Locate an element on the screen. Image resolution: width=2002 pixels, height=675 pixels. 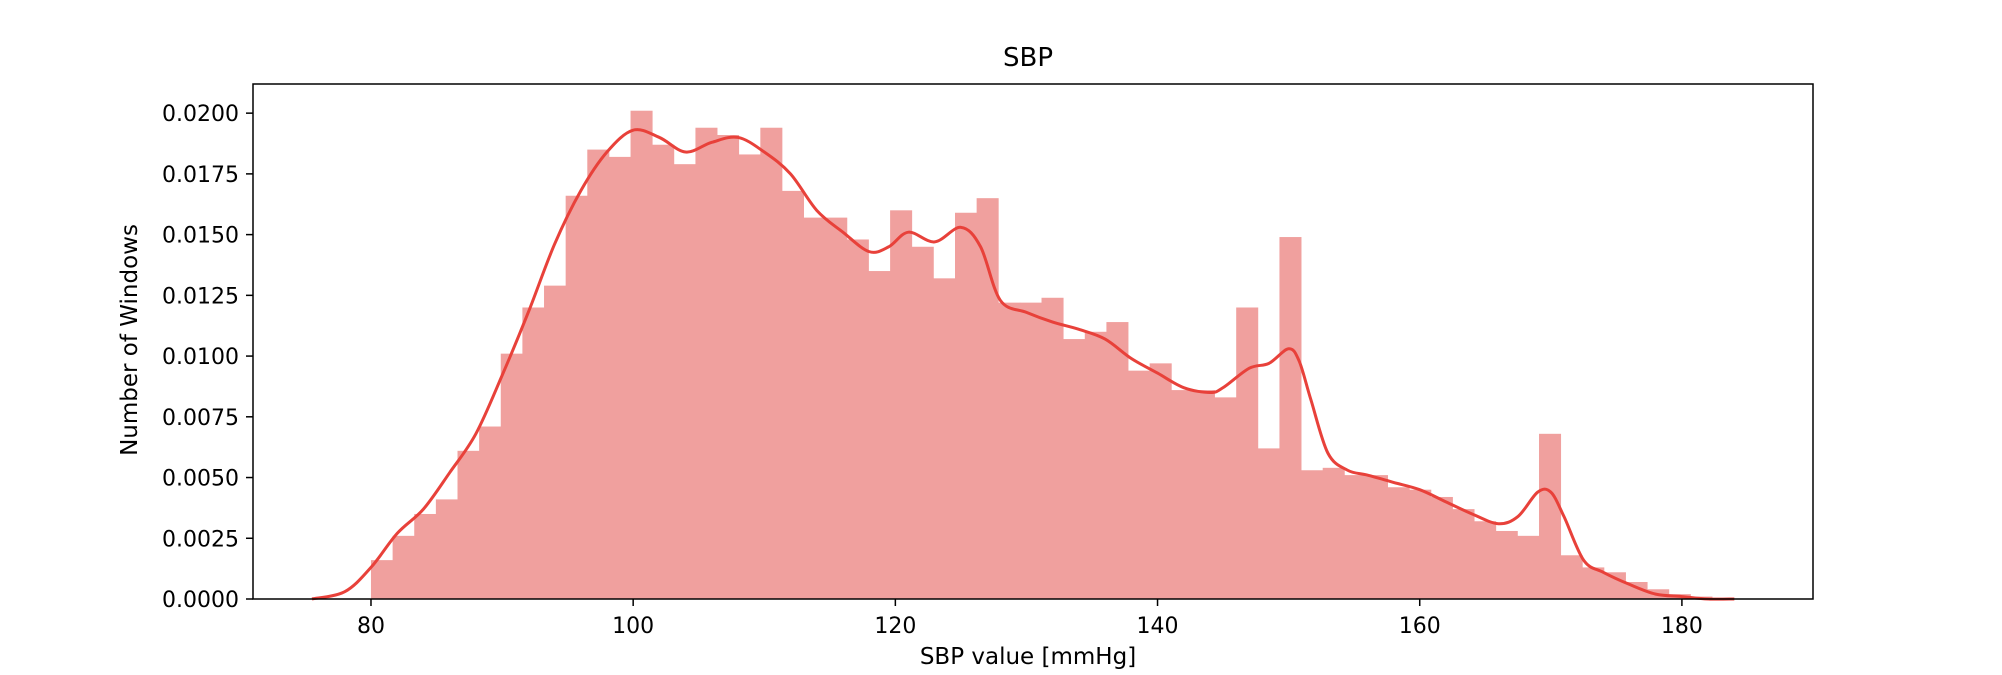
y-tick-label: 0.0200 is located at coordinates (200, 114).